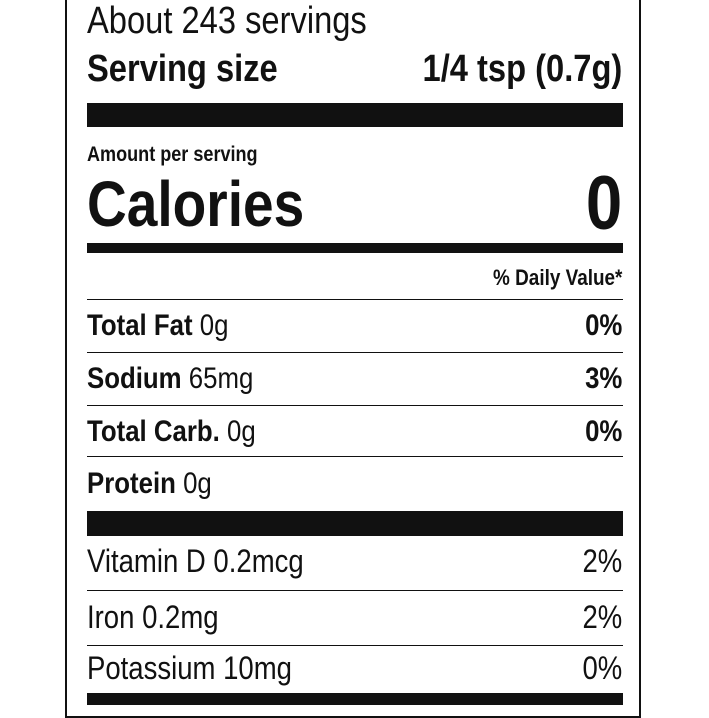 This screenshot has height=718, width=709. Describe the element at coordinates (149, 483) in the screenshot. I see `nutrient-row-protein: Protein 0g` at that location.